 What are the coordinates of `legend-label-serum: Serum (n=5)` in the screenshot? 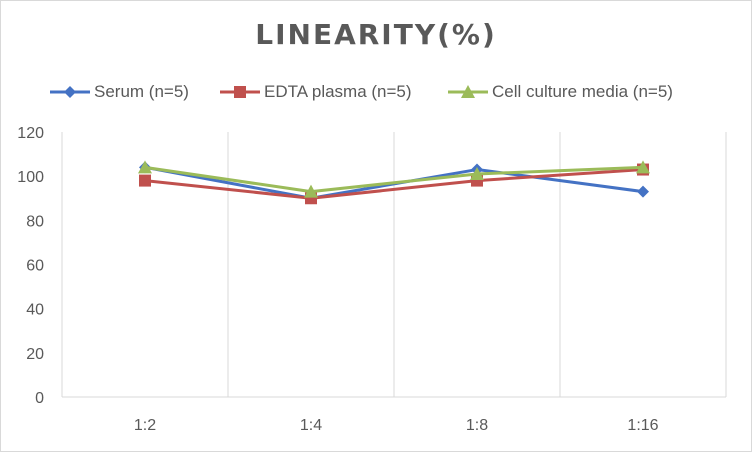 It's located at (141, 91).